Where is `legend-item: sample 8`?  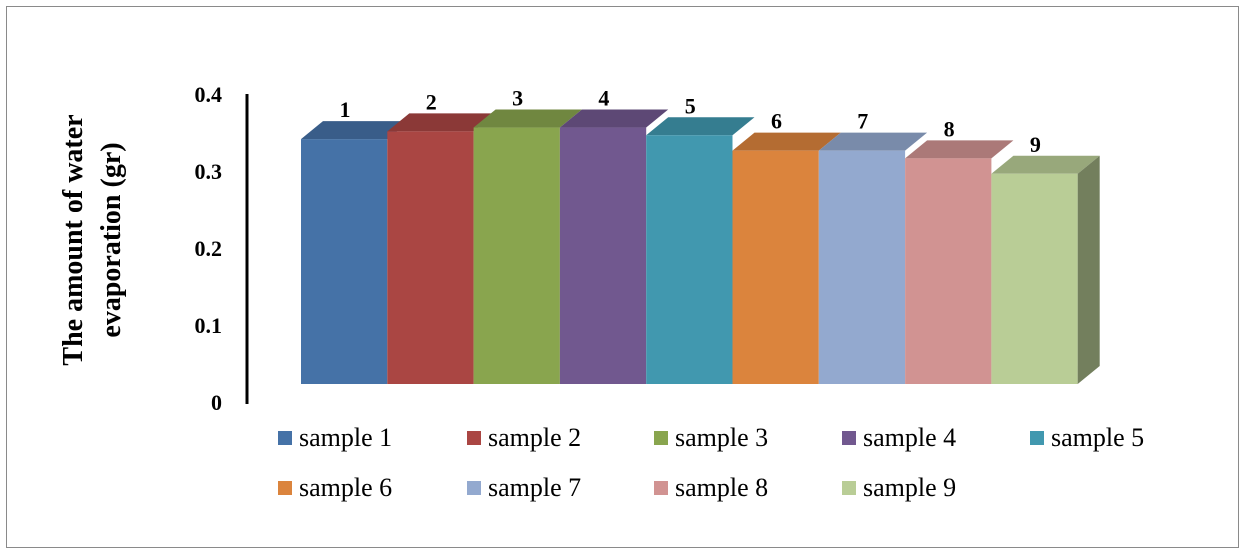 legend-item: sample 8 is located at coordinates (711, 487).